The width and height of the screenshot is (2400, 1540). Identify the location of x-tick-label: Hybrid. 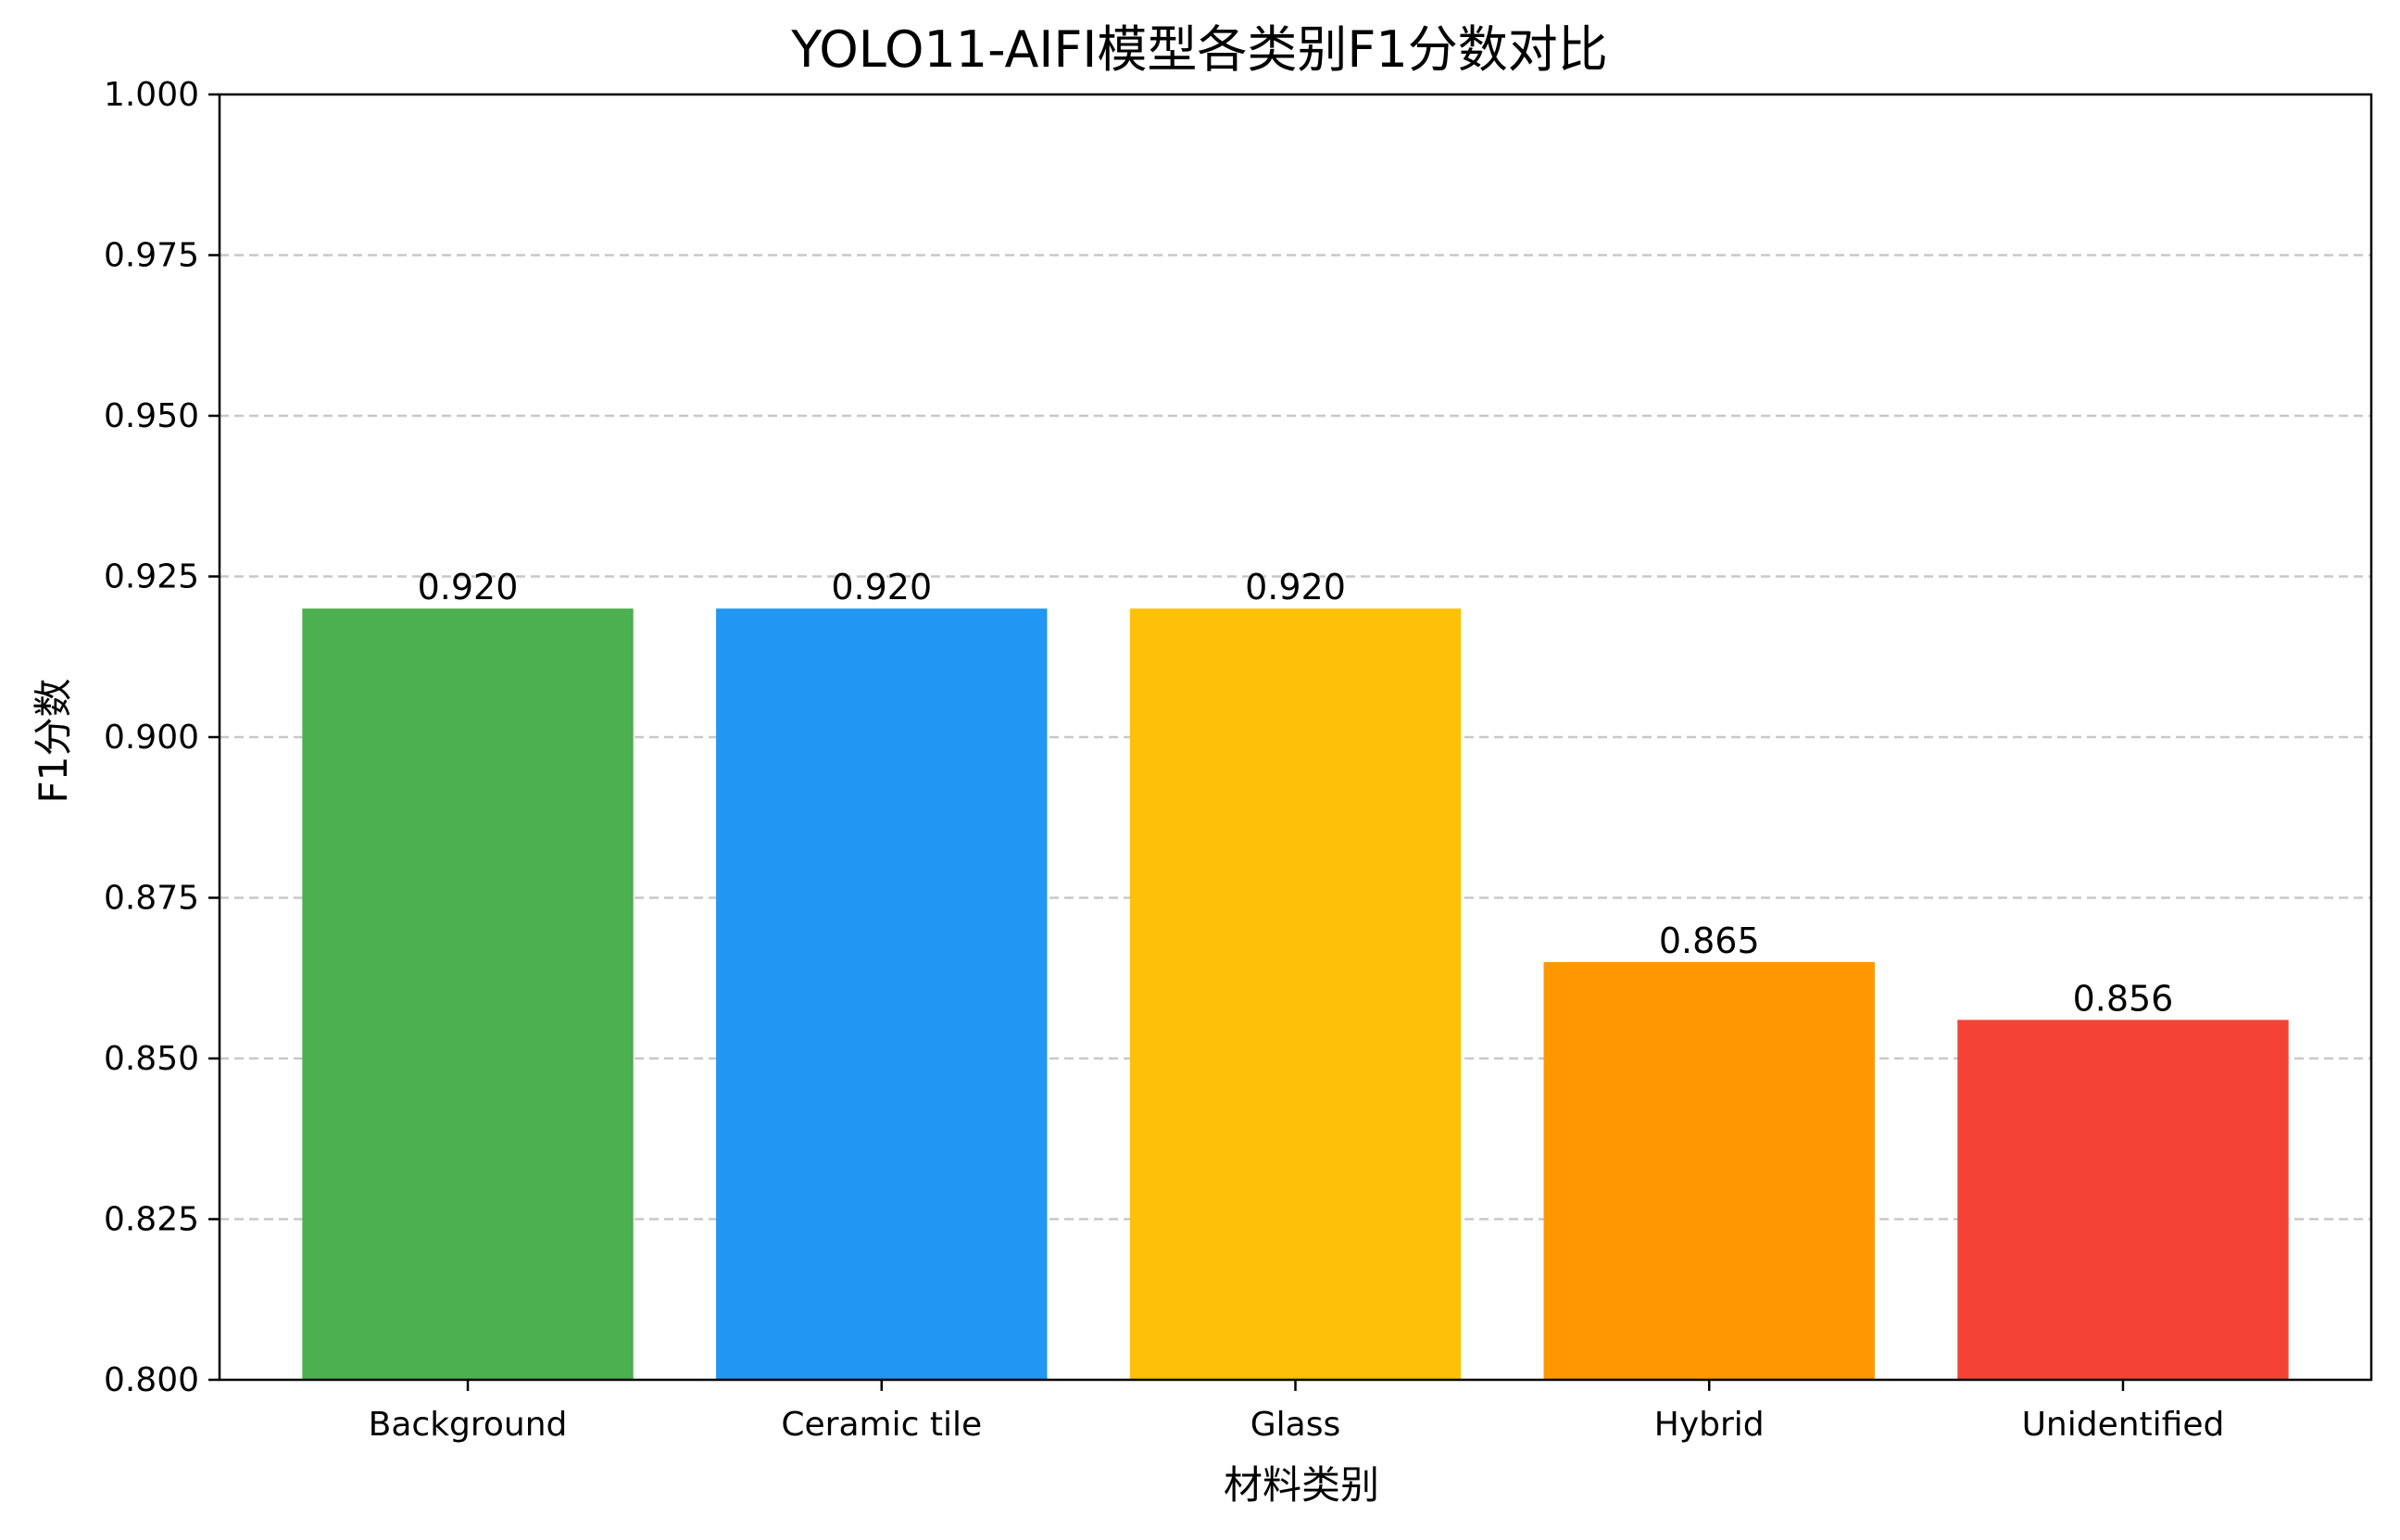
(1709, 1425).